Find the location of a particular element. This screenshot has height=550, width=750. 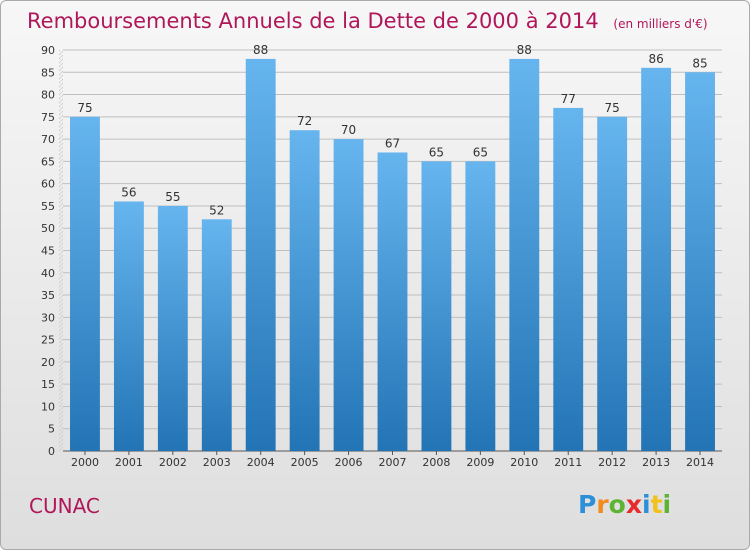

x-tick-label: 2006 is located at coordinates (349, 462).